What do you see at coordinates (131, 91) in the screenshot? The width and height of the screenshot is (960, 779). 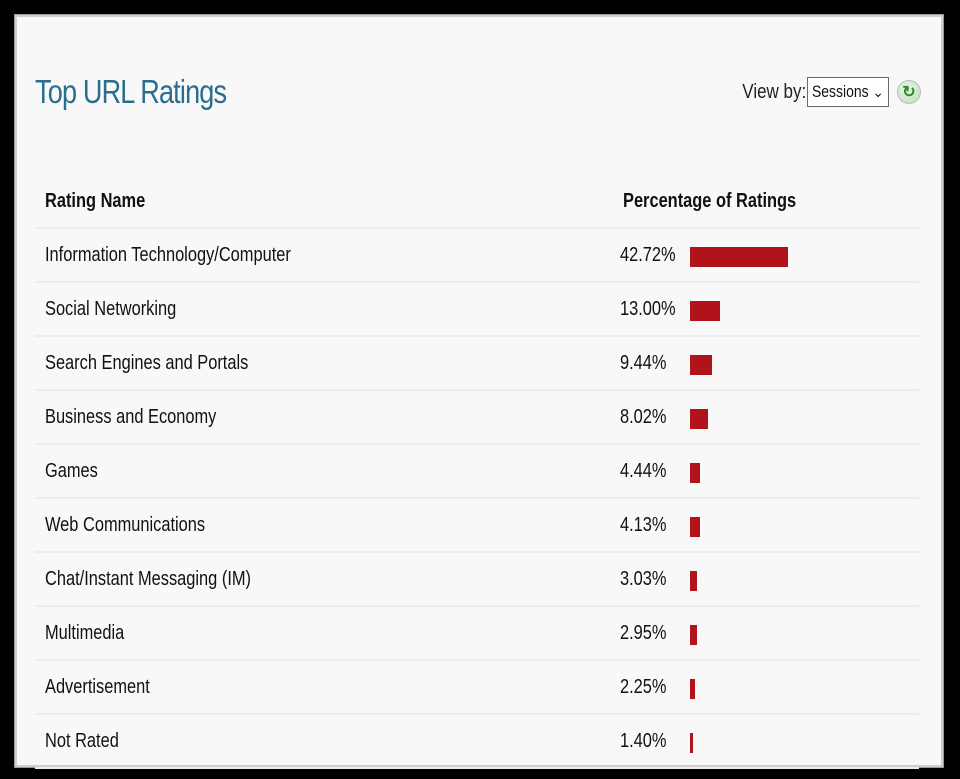 I see `panel-title: Top URL Ratings` at bounding box center [131, 91].